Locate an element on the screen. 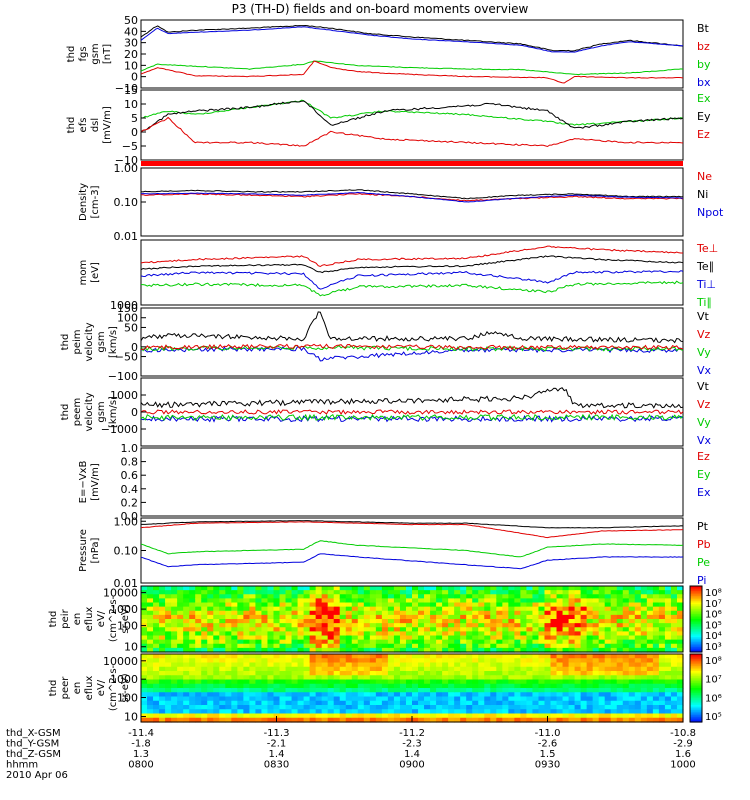 This screenshot has width=750, height=800. series-line-Pi is located at coordinates (412, 561).